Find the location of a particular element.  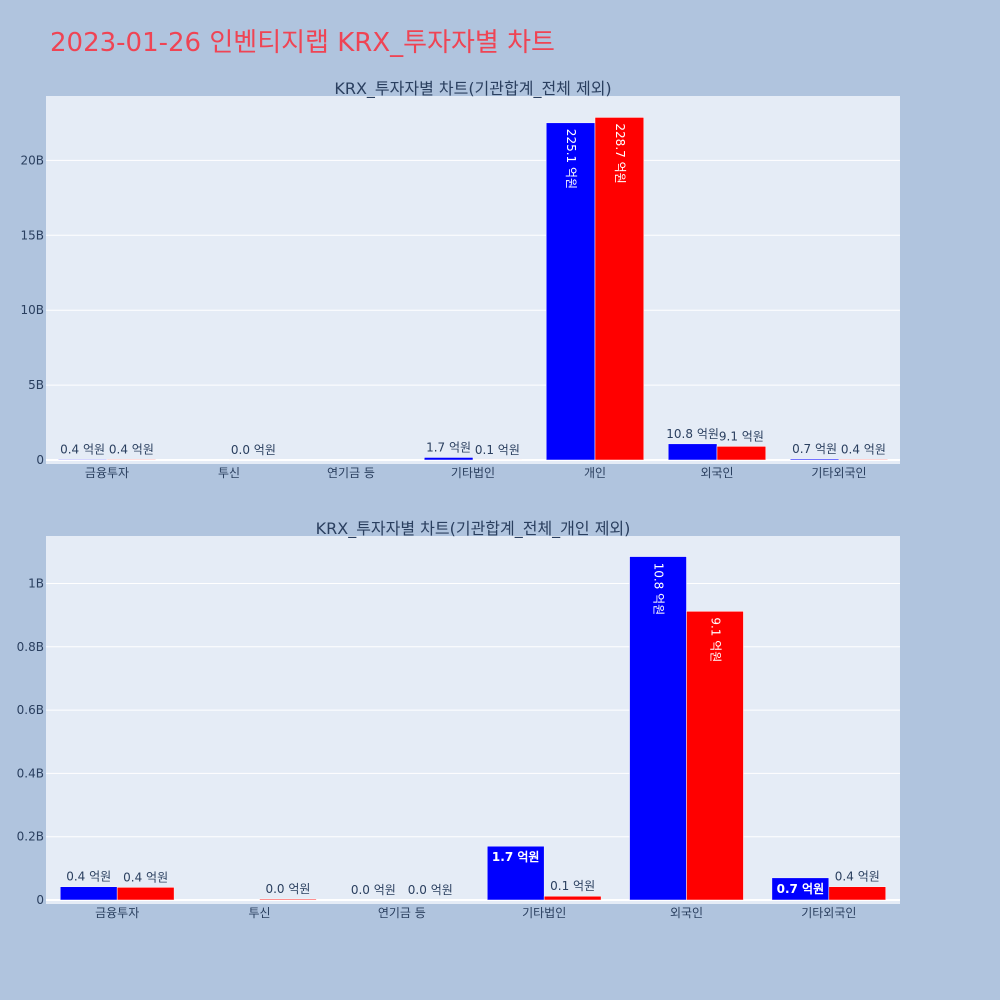

y-tick-label: 0.8B is located at coordinates (30, 647).